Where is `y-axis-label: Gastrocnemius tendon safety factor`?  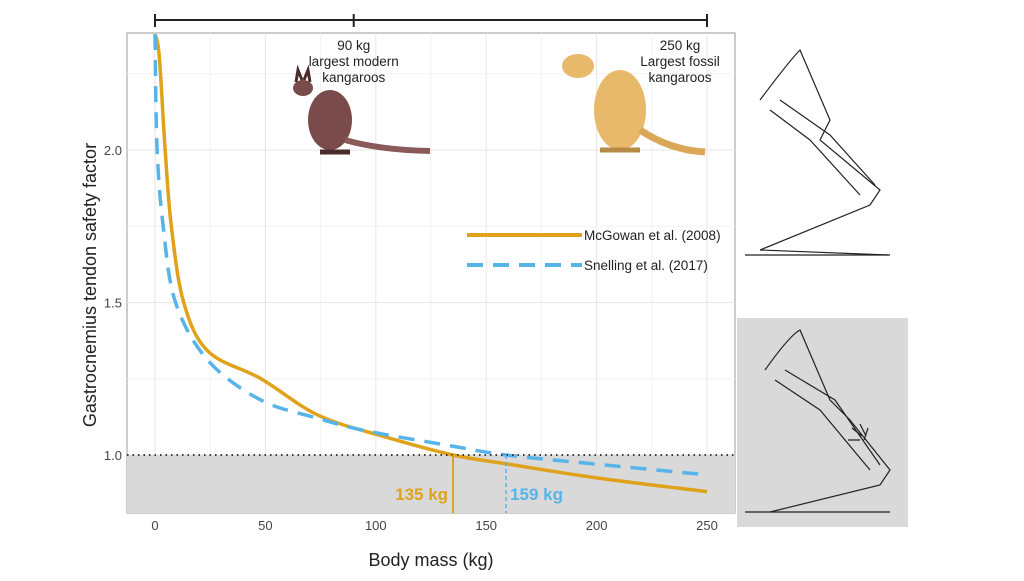
y-axis-label: Gastrocnemius tendon safety factor is located at coordinates (90, 285).